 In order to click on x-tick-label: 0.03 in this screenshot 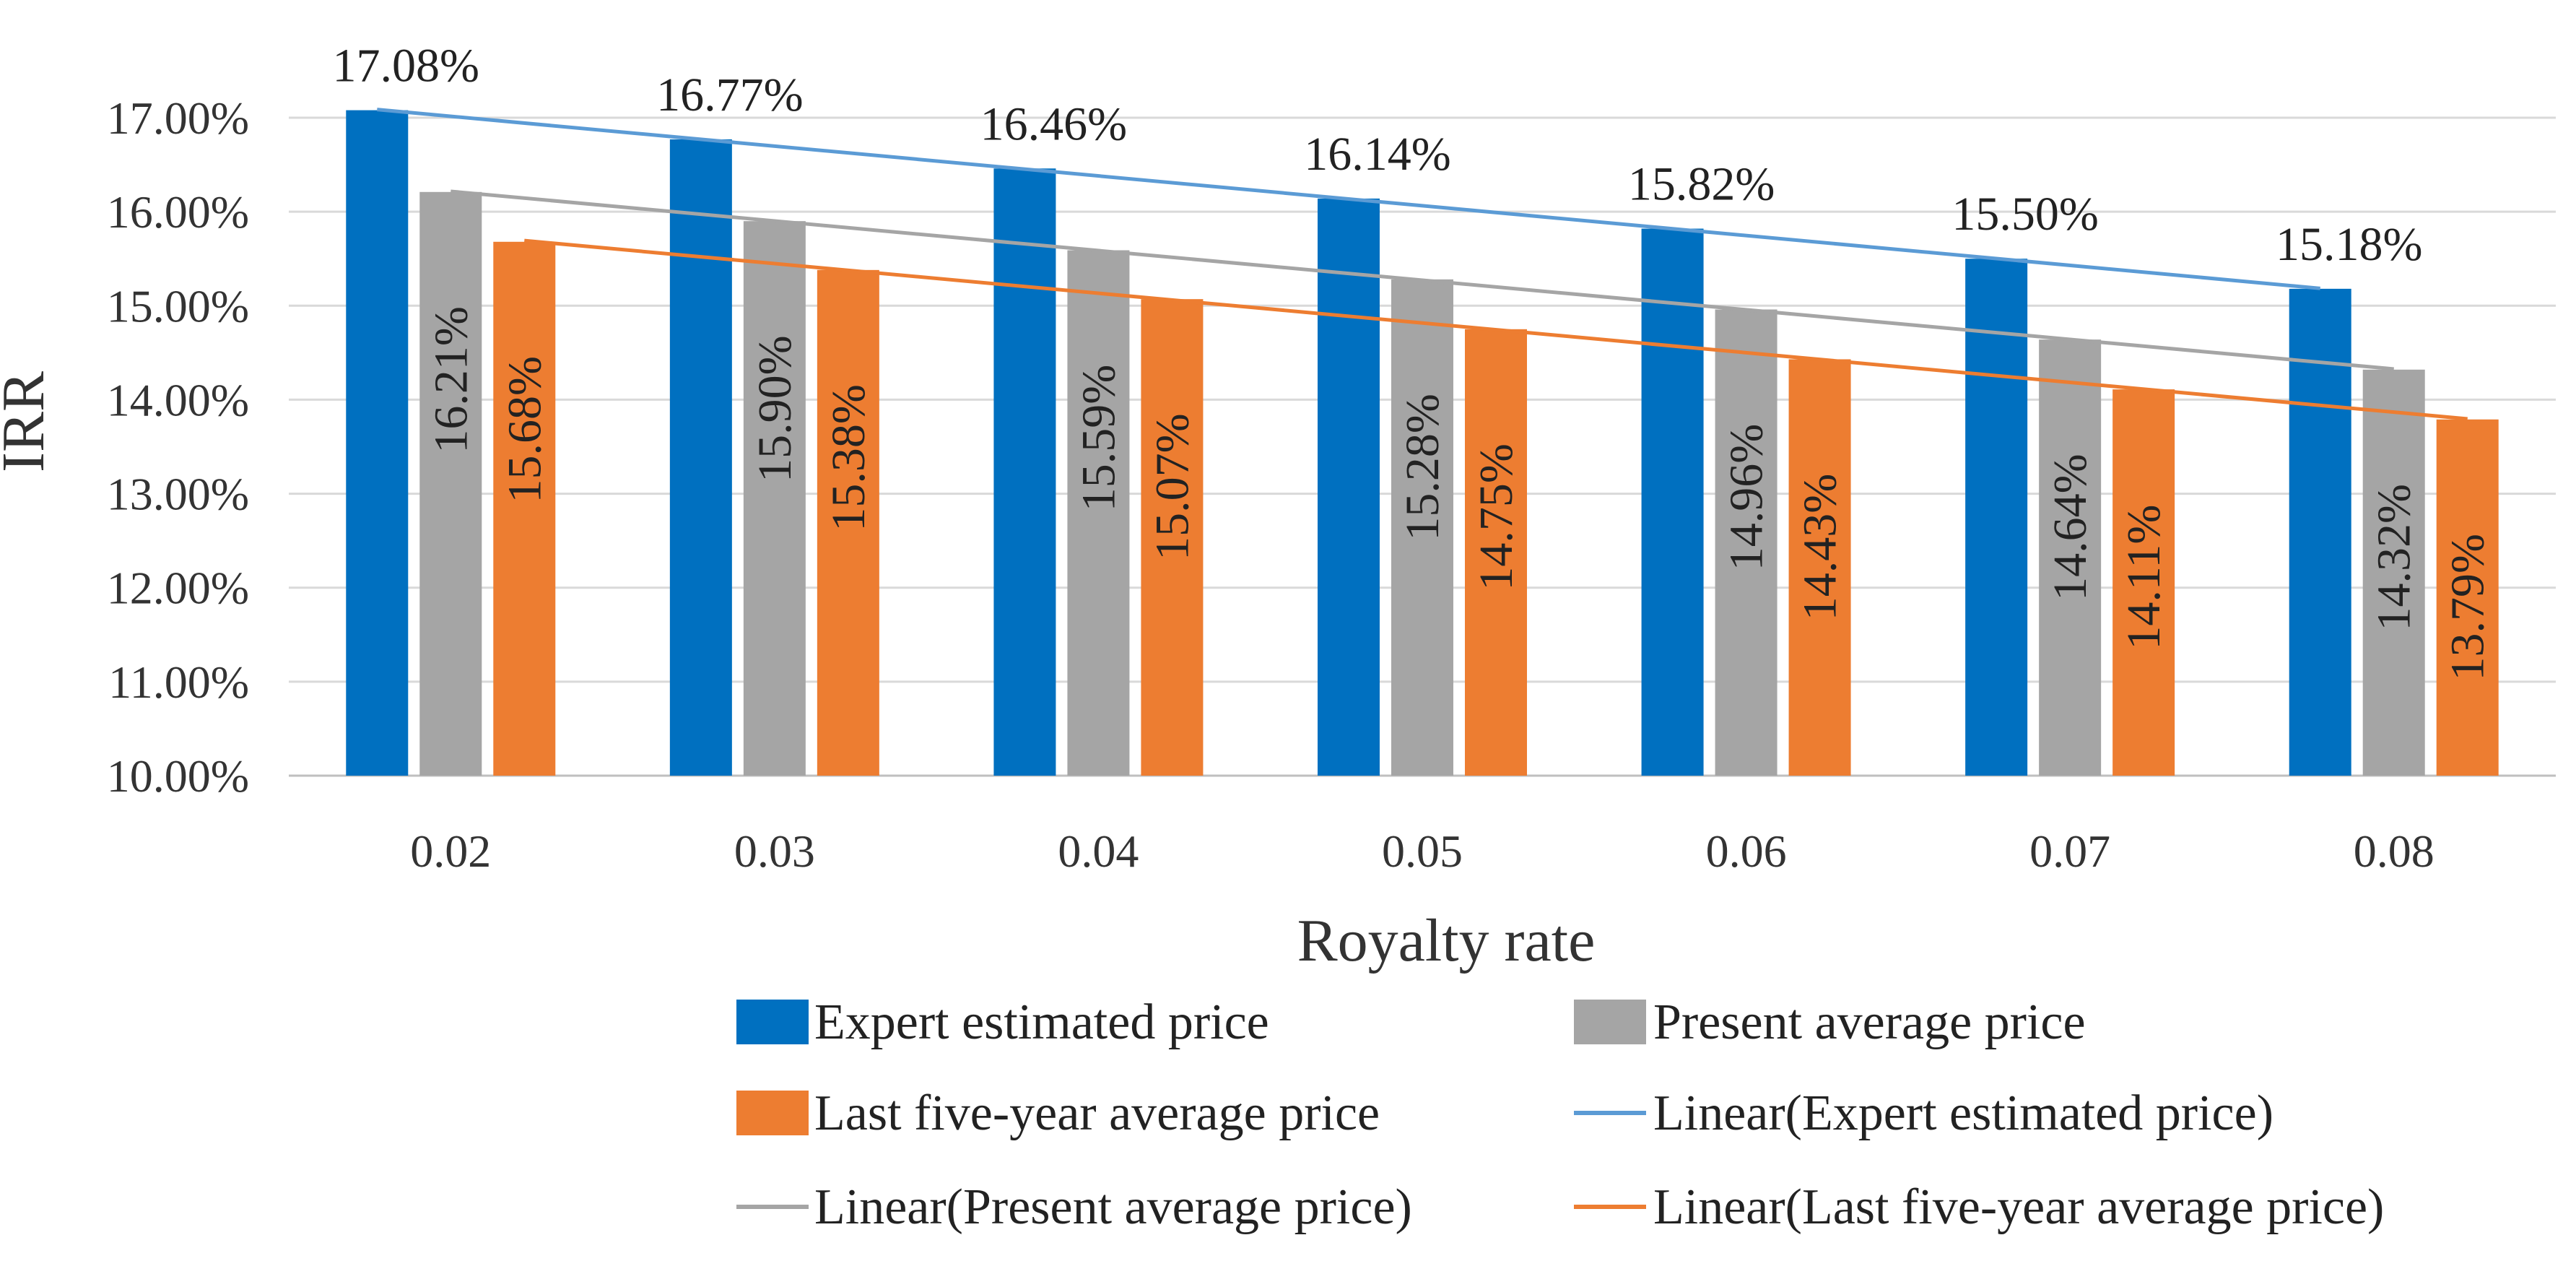, I will do `click(775, 851)`.